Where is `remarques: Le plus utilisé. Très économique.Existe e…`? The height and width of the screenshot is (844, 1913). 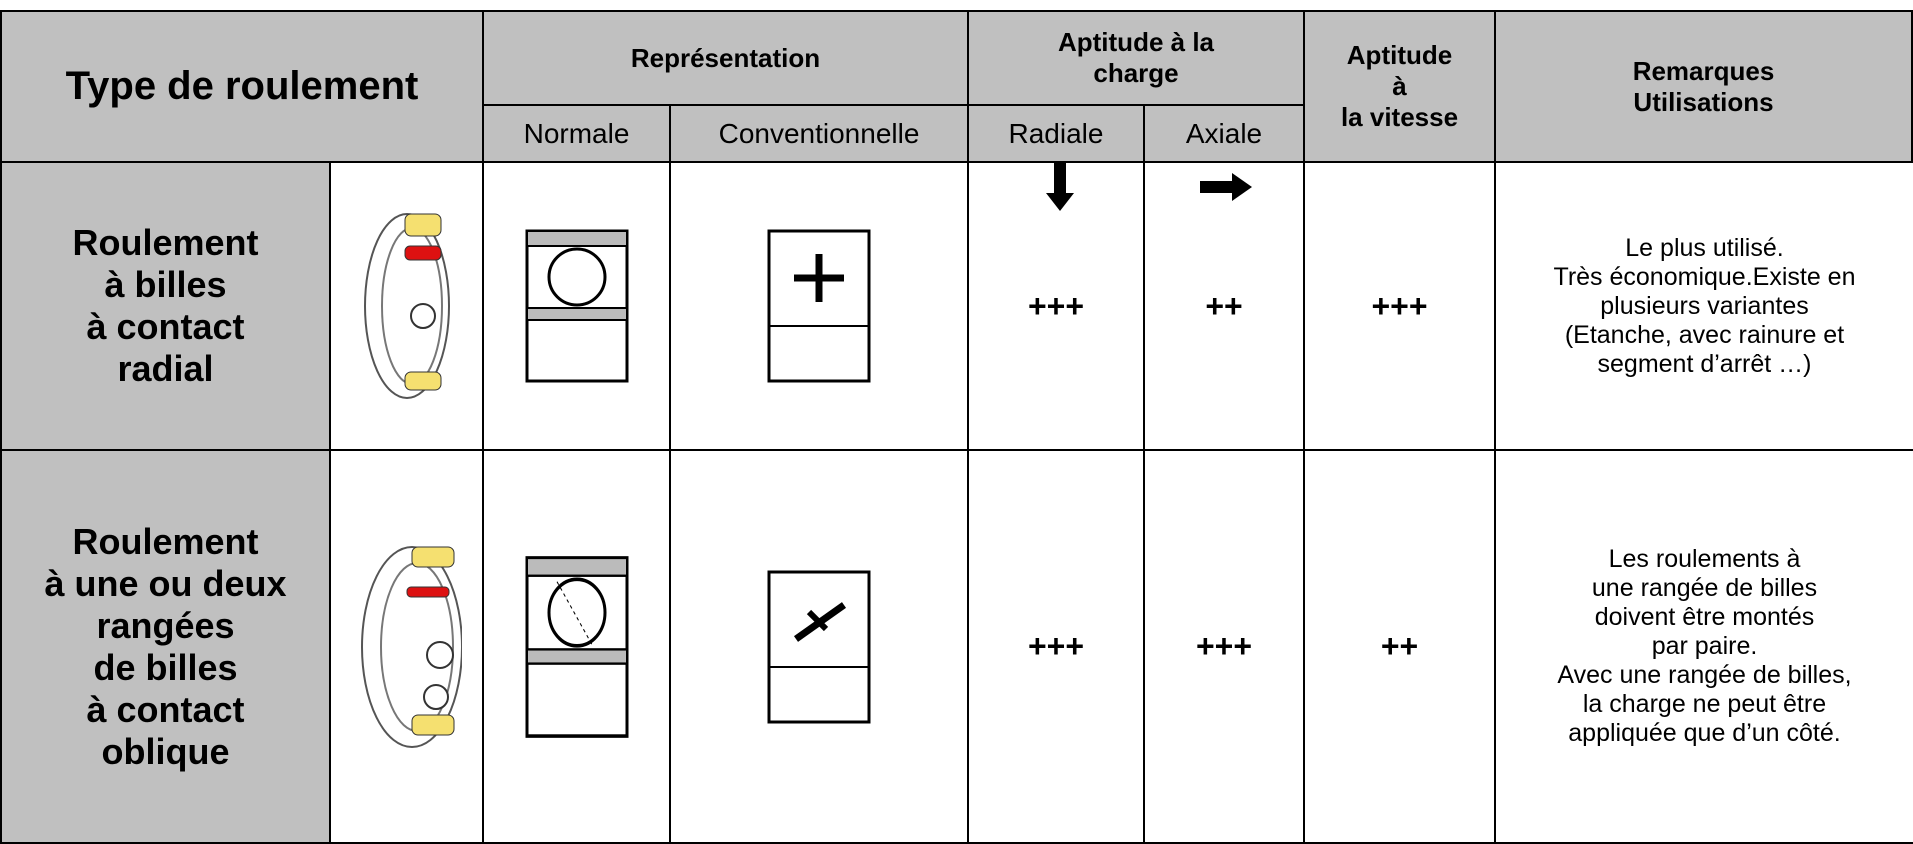 remarques: Le plus utilisé. Très économique.Existe e… is located at coordinates (1703, 306).